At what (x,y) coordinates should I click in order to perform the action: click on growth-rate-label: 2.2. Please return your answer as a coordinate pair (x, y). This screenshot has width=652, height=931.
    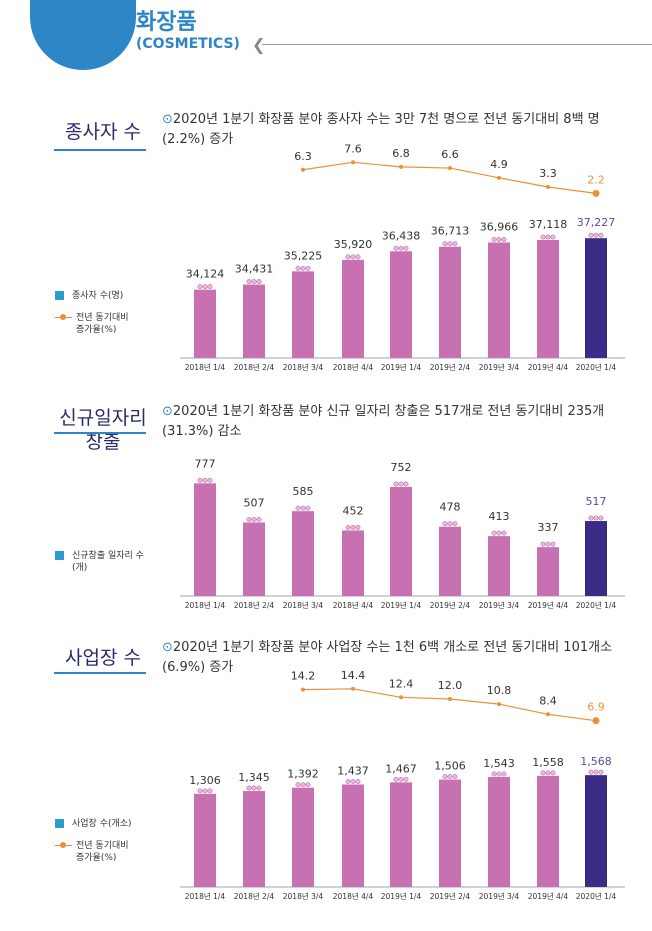
    Looking at the image, I should click on (596, 179).